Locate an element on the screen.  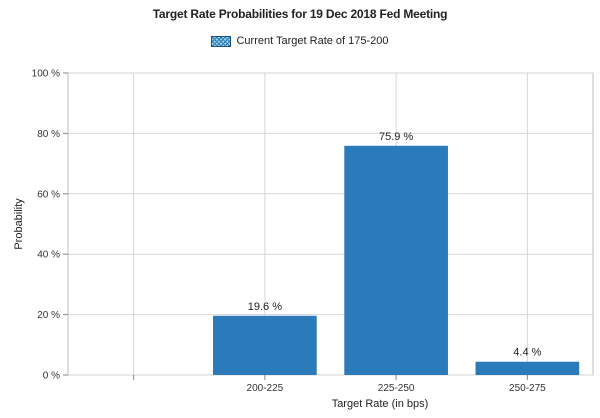
legend: Current Target Rate of 175-200 is located at coordinates (300, 41).